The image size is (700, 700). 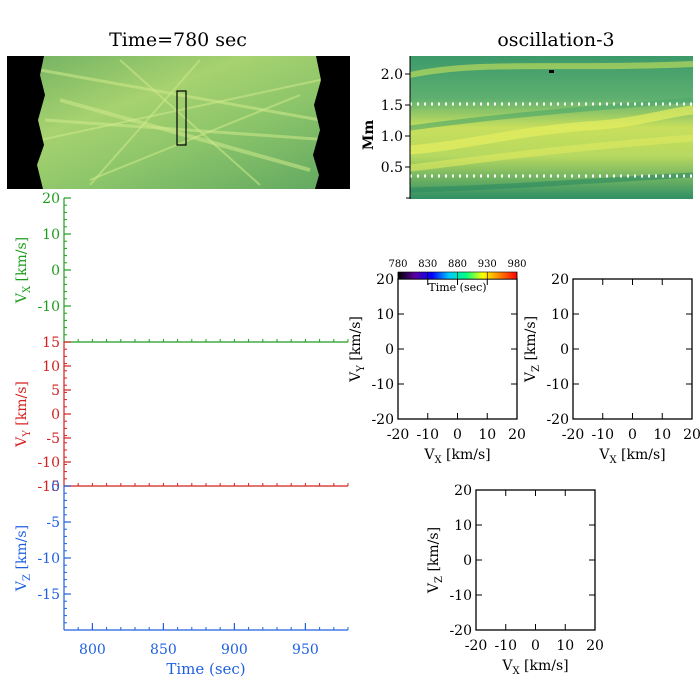 I want to click on x-tick-label: 950, so click(x=305, y=650).